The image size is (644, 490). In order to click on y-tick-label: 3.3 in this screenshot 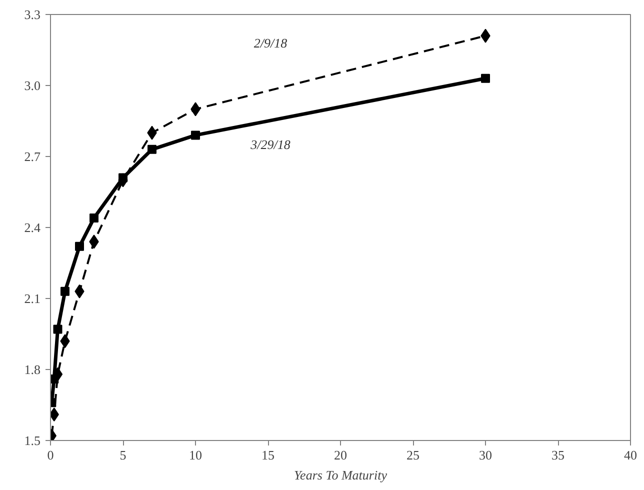, I will do `click(32, 14)`.